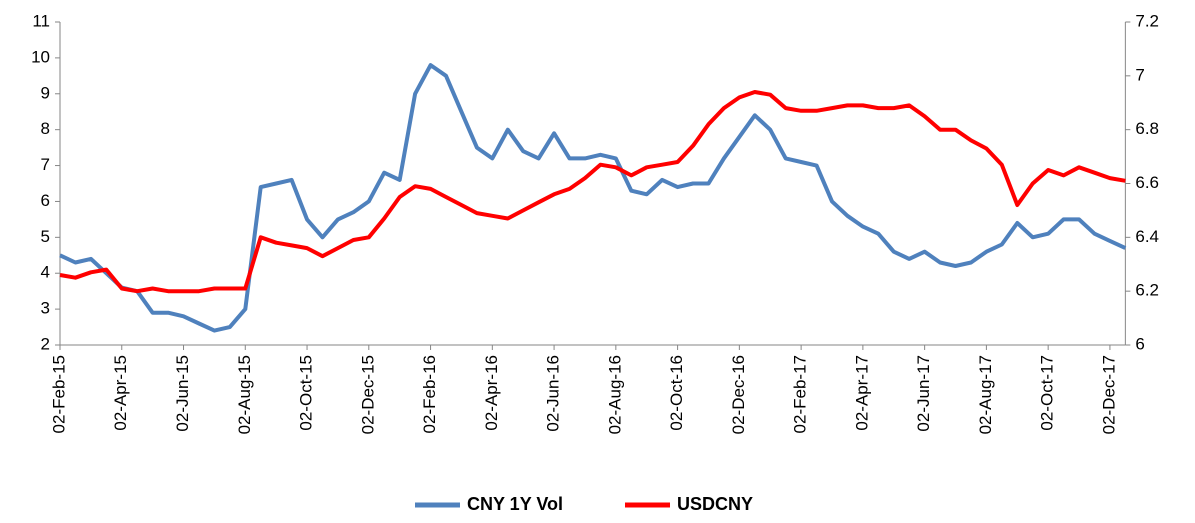 The width and height of the screenshot is (1195, 523). I want to click on x-tick-label: 02-Oct-17, so click(1047, 393).